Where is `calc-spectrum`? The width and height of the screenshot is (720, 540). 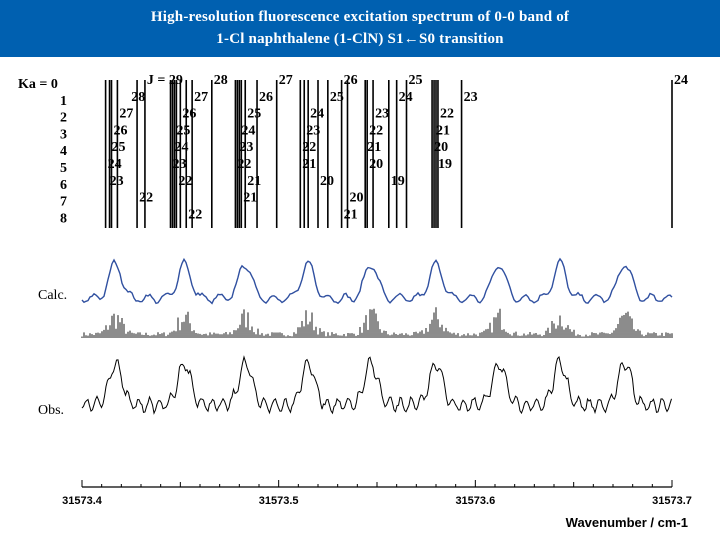
calc-spectrum is located at coordinates (377, 297).